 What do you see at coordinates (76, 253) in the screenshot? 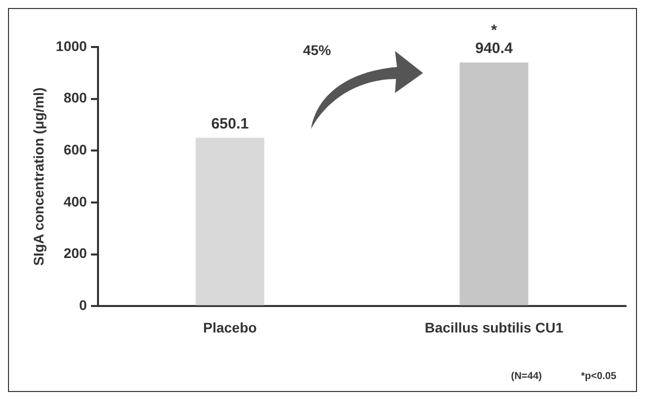
I see `y-tick-label: 200` at bounding box center [76, 253].